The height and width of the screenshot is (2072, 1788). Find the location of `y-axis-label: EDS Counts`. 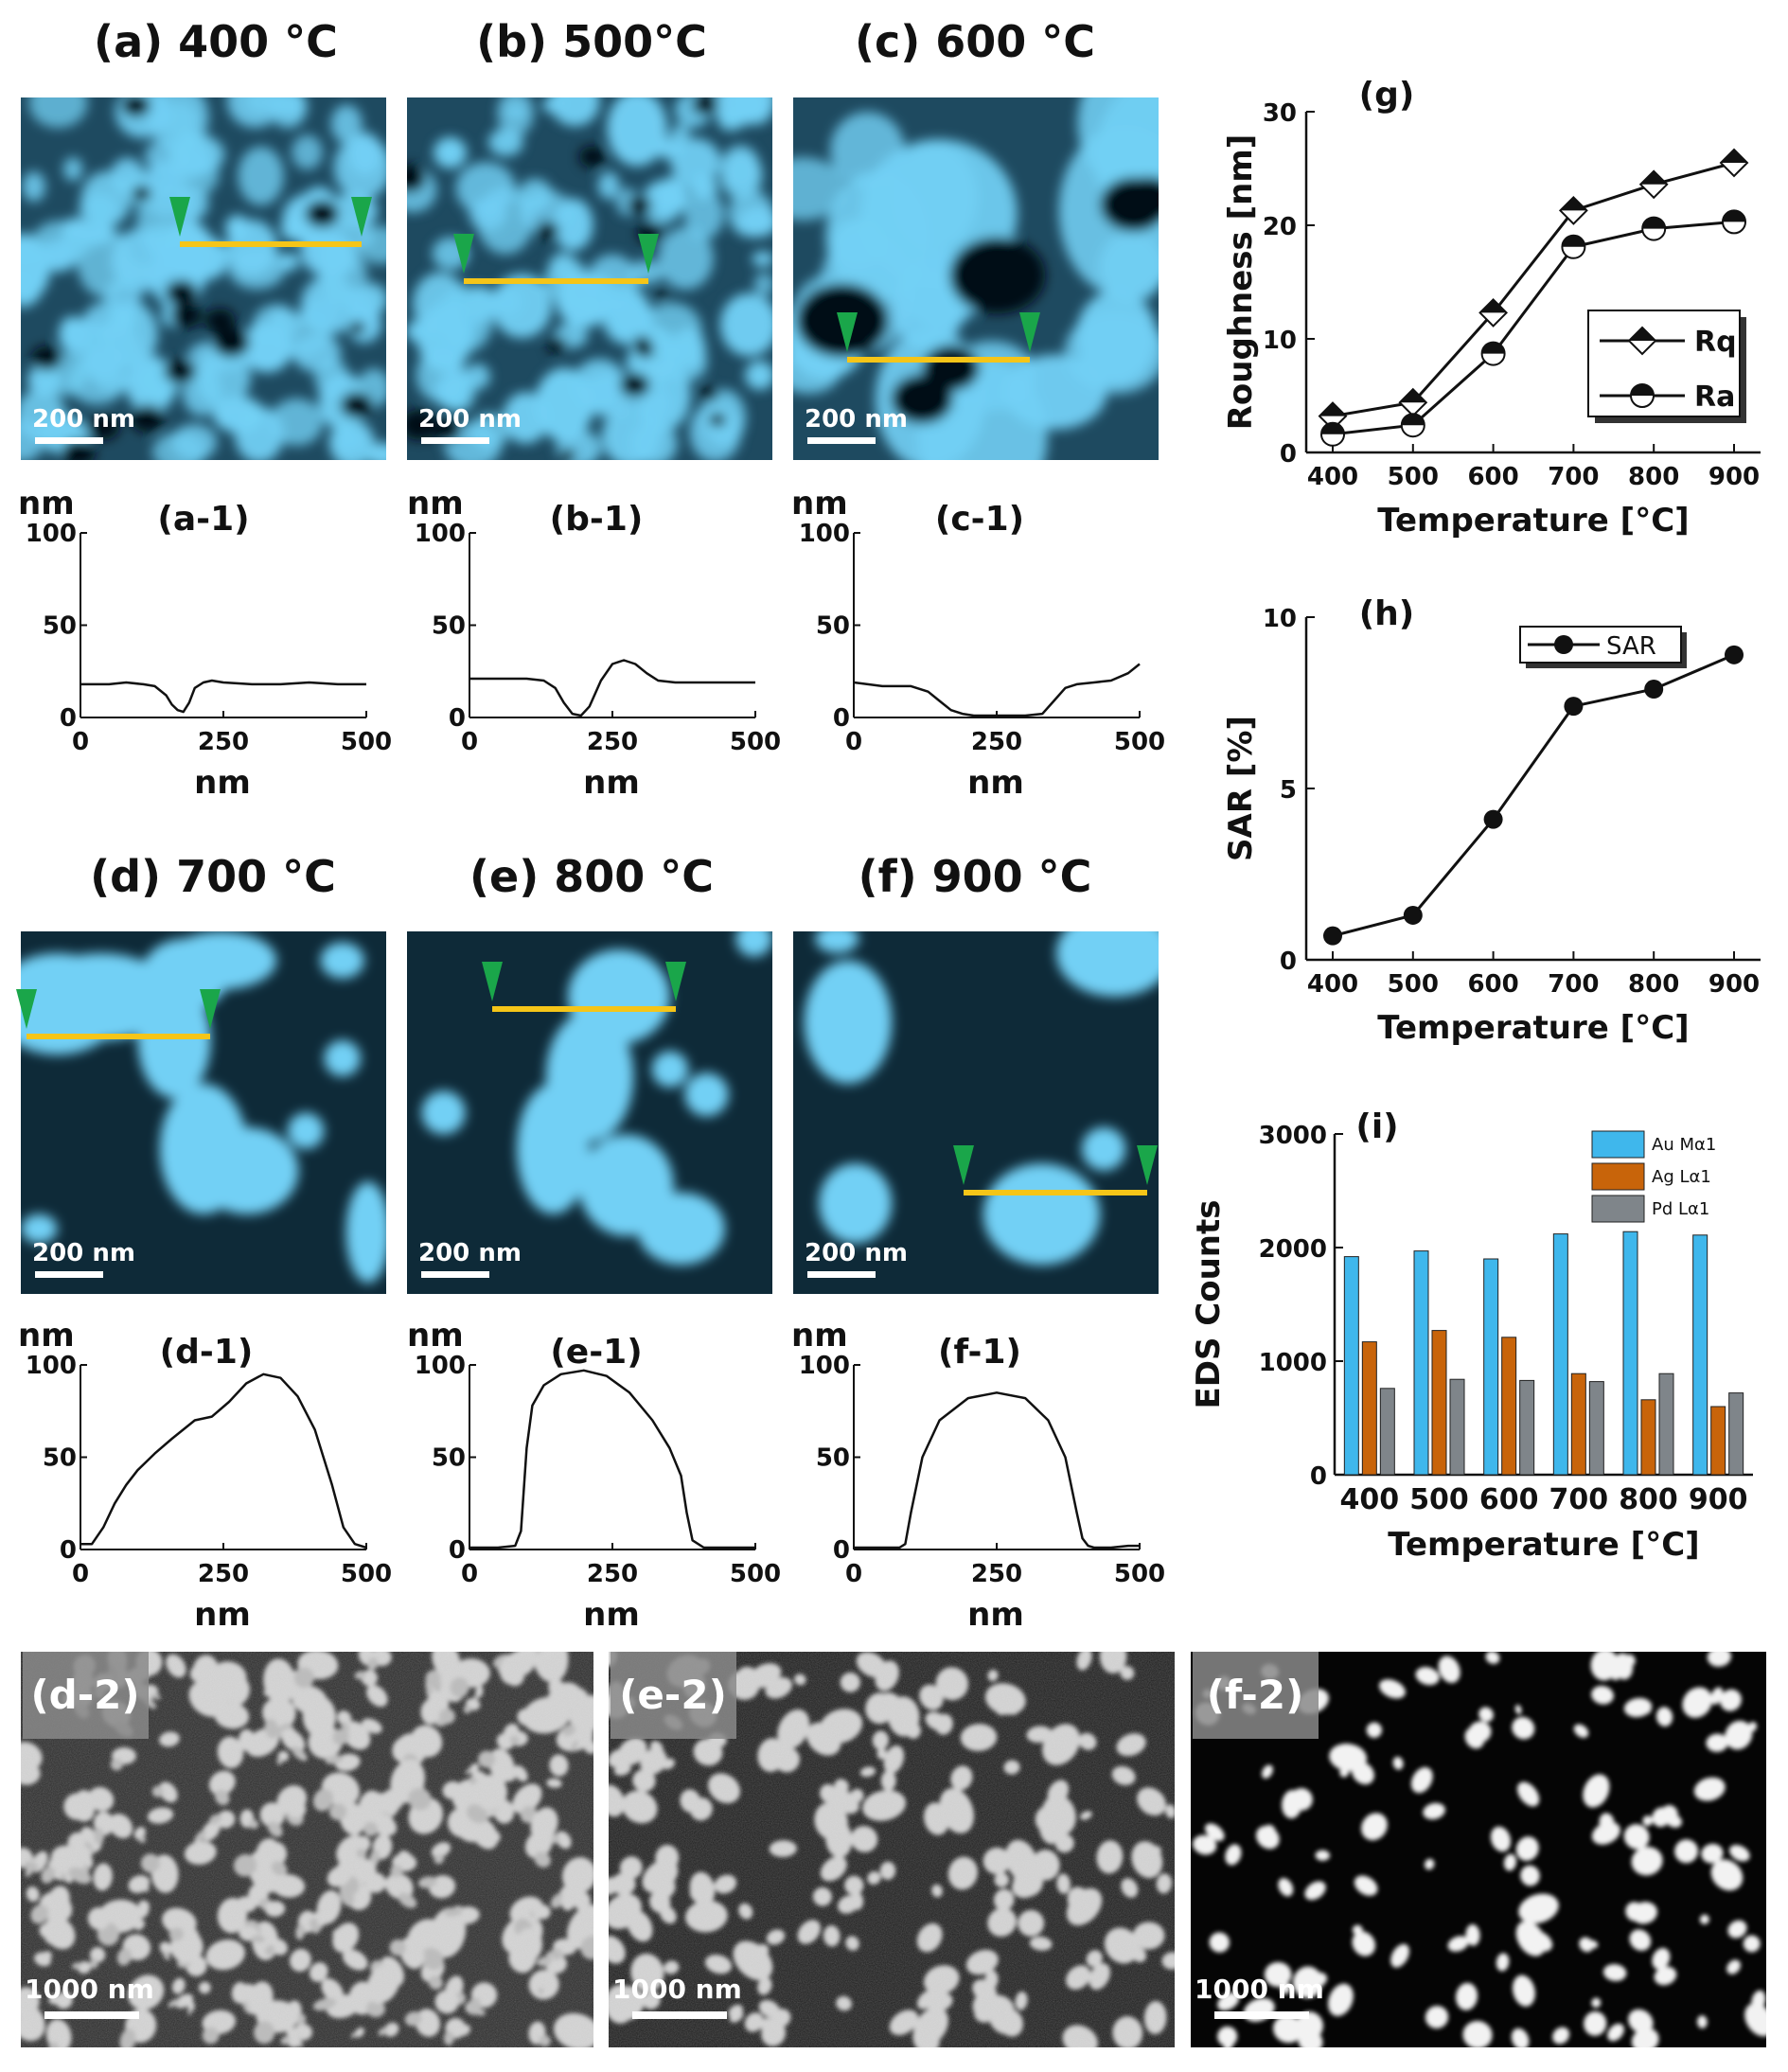

y-axis-label: EDS Counts is located at coordinates (1209, 1305).